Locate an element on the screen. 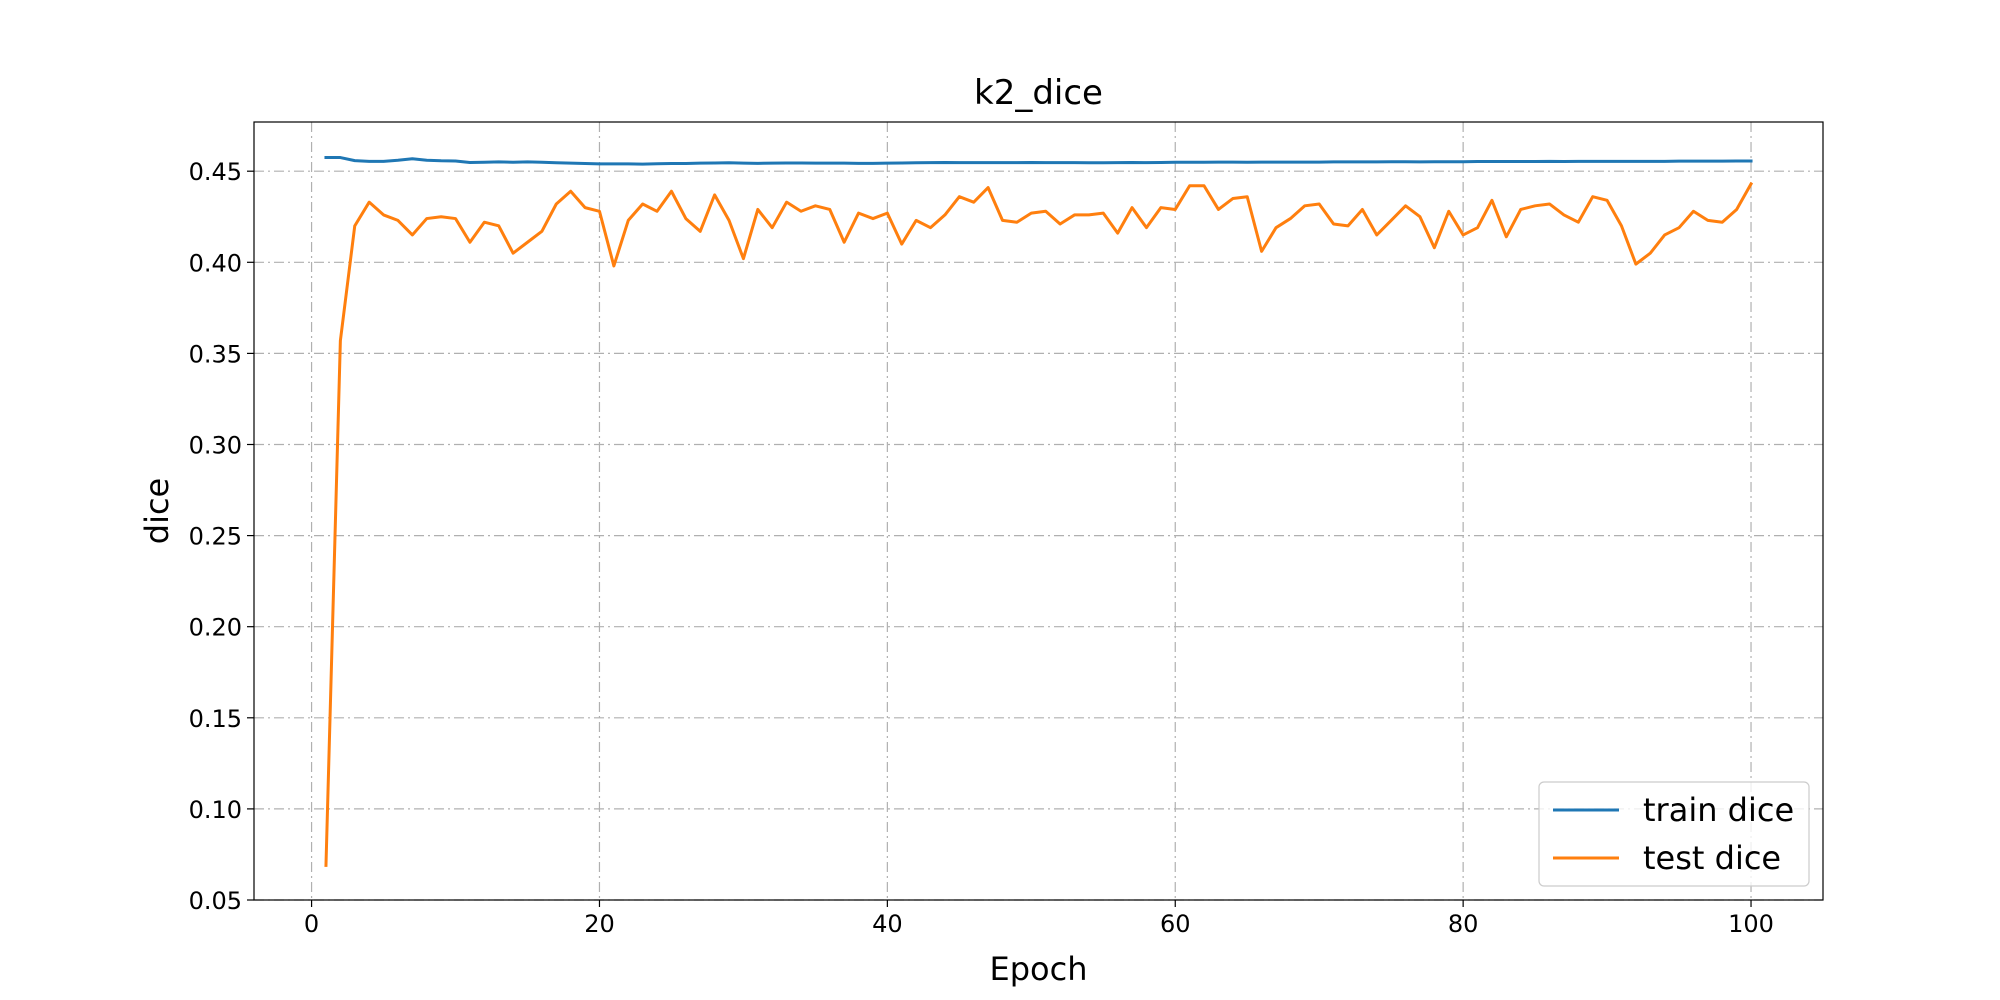 The image size is (2000, 1000). y-tick-label: 0.10 is located at coordinates (215, 810).